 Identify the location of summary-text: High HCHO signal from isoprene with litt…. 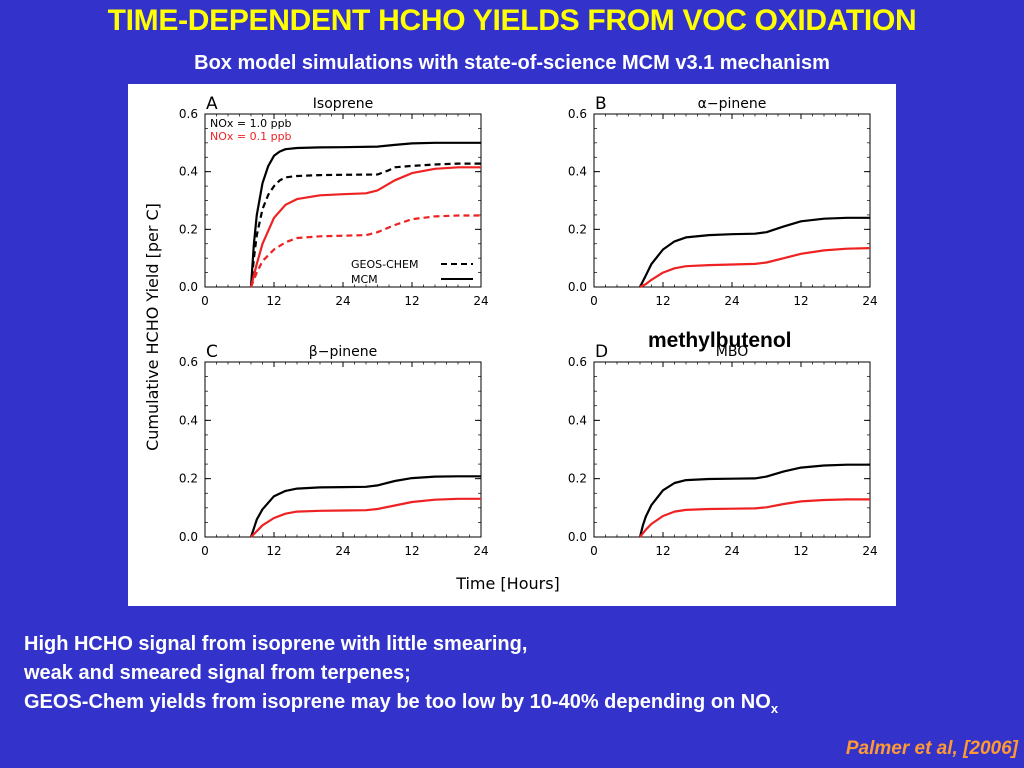
(401, 676).